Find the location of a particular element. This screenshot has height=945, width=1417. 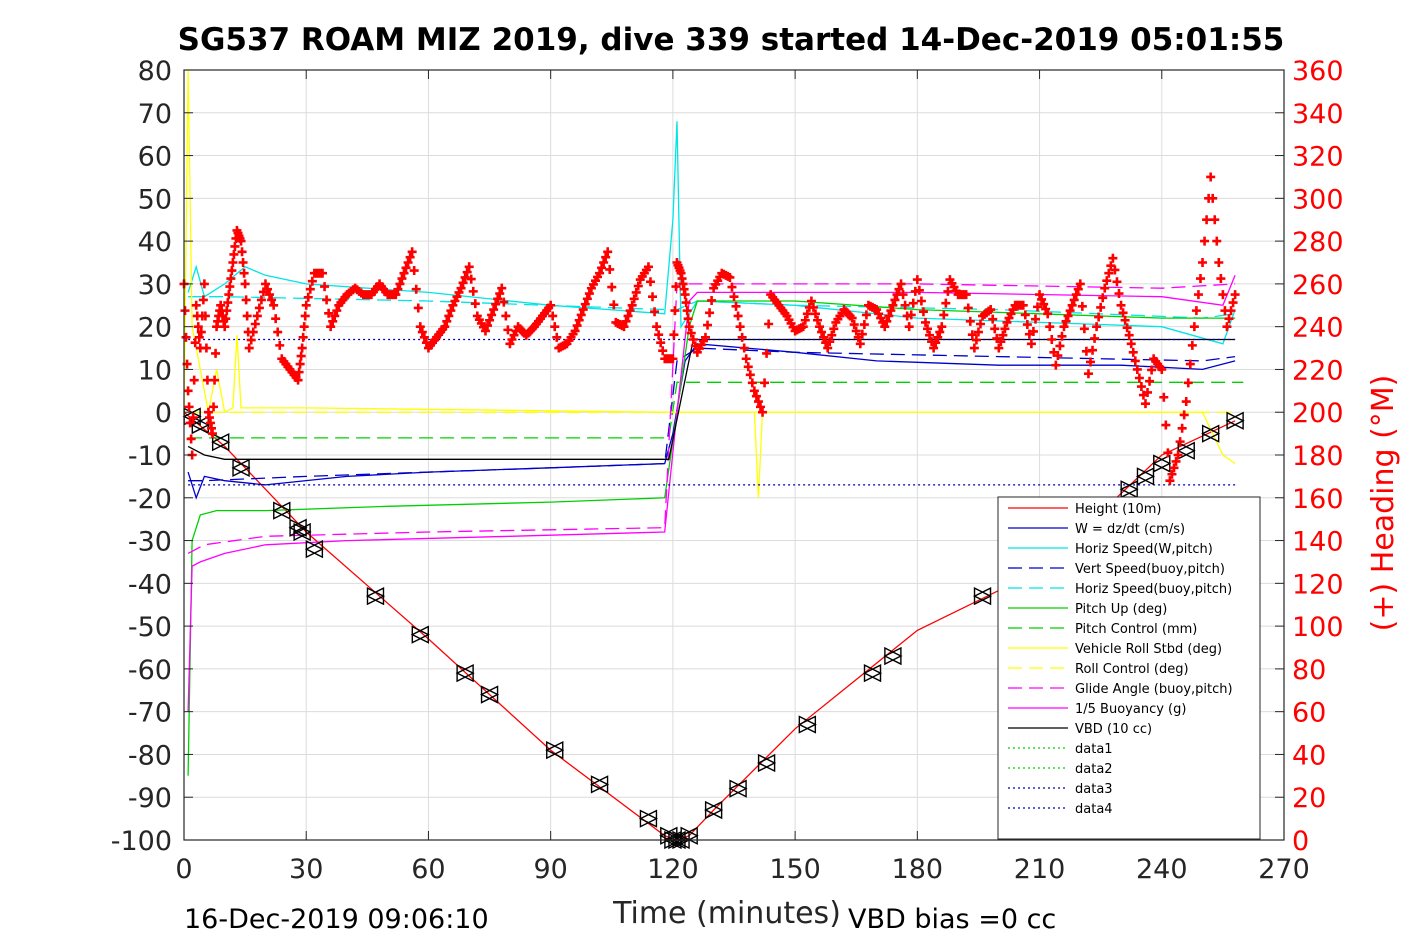

y2-tick-label: 160 is located at coordinates (1318, 499).